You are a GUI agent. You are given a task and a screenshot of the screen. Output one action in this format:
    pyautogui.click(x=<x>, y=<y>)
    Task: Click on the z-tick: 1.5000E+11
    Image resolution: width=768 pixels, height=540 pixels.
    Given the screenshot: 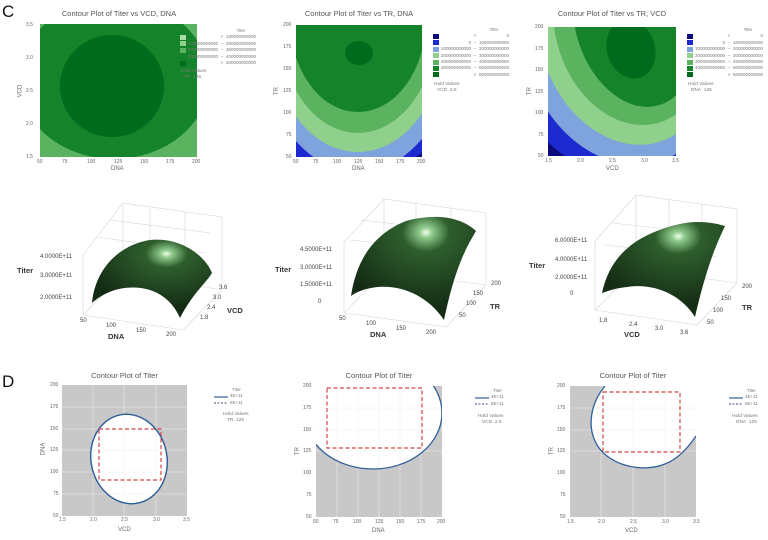 What is the action you would take?
    pyautogui.click(x=316, y=285)
    